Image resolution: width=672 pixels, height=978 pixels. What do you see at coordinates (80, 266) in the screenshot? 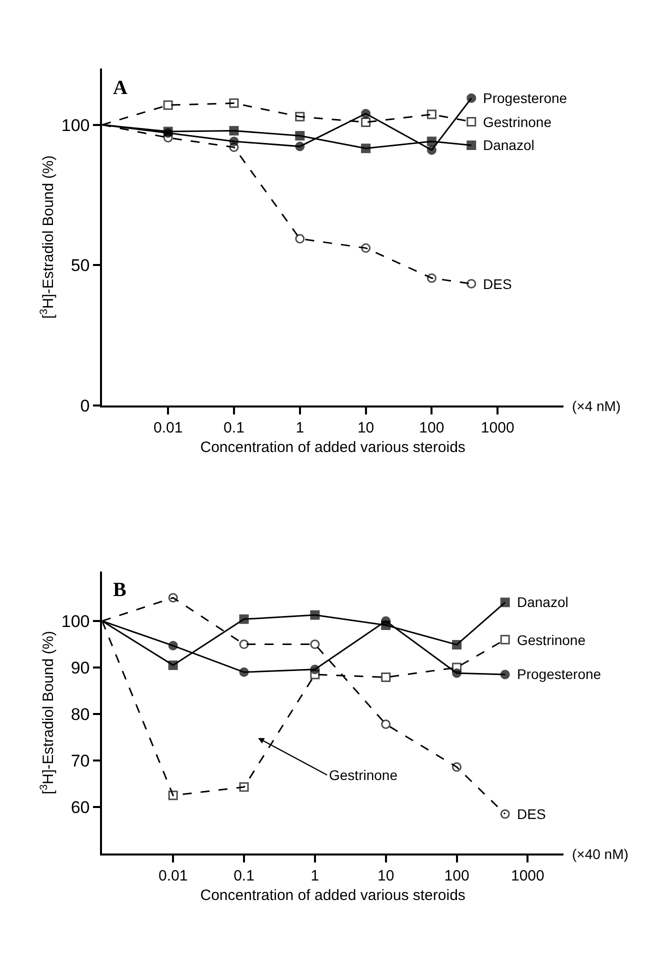
I see `y-tick-label: 50` at bounding box center [80, 266].